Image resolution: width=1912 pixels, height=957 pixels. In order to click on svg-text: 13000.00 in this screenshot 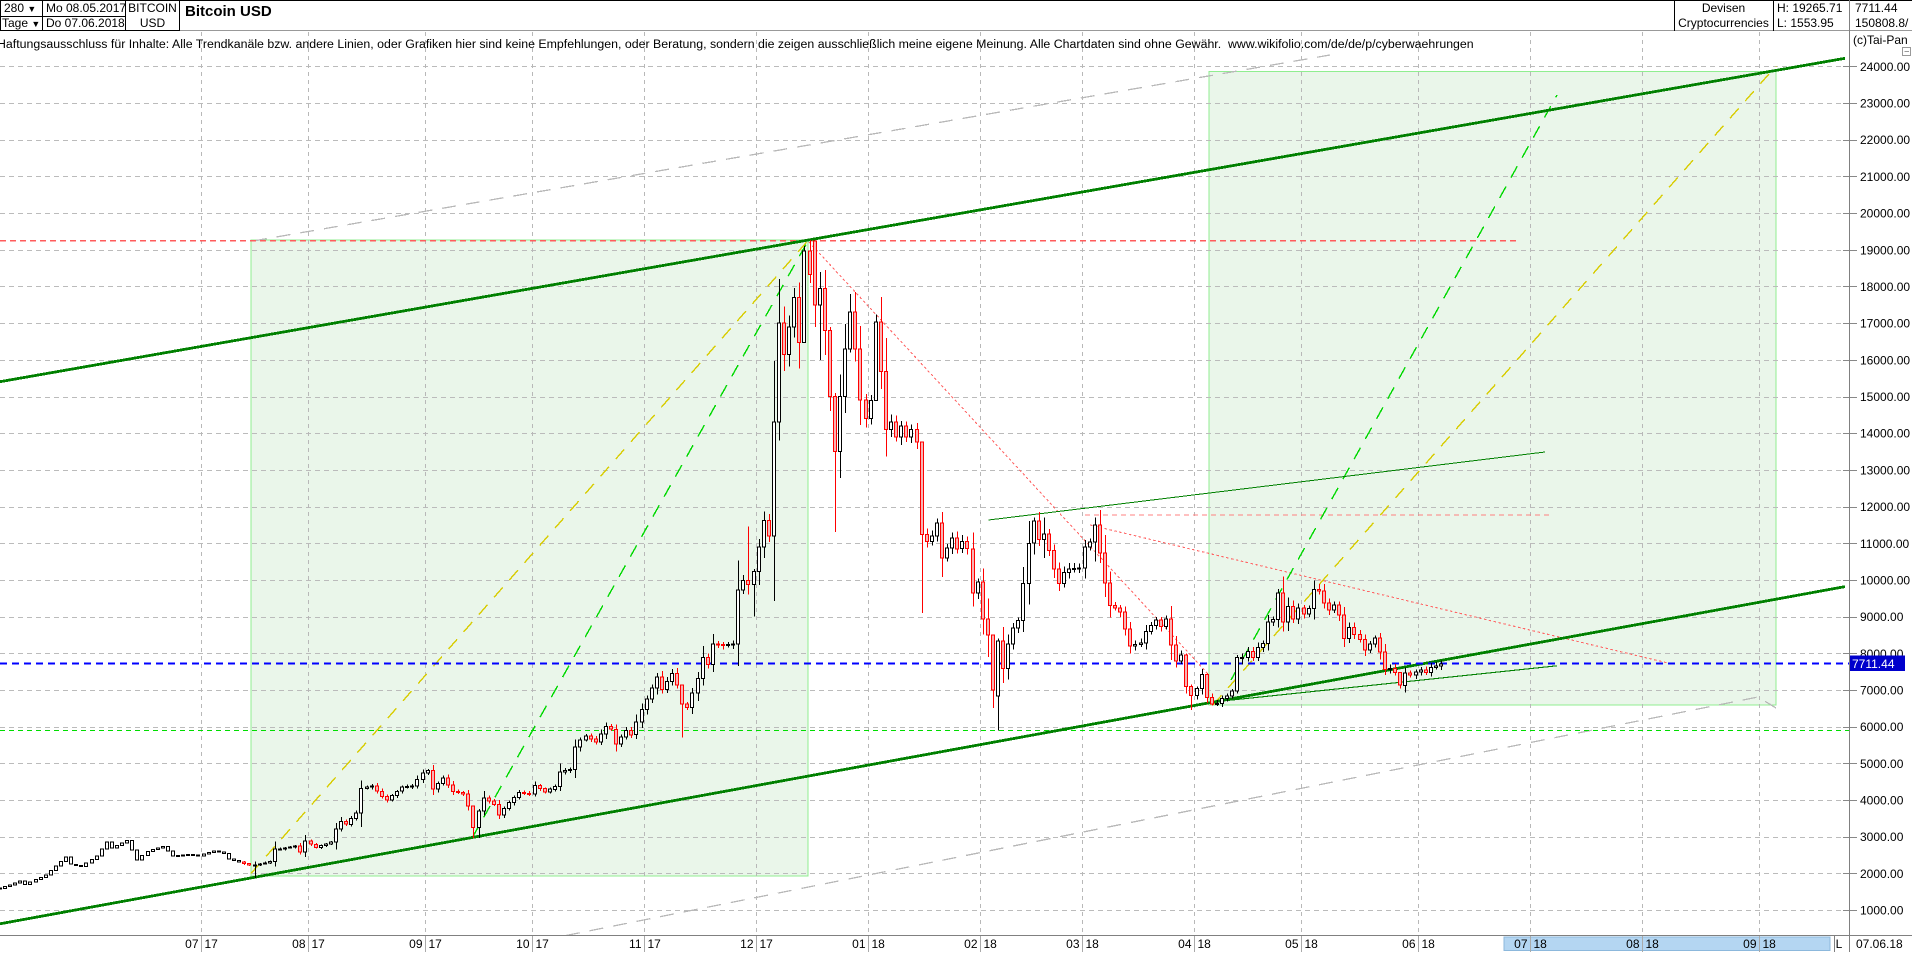, I will do `click(1885, 470)`.